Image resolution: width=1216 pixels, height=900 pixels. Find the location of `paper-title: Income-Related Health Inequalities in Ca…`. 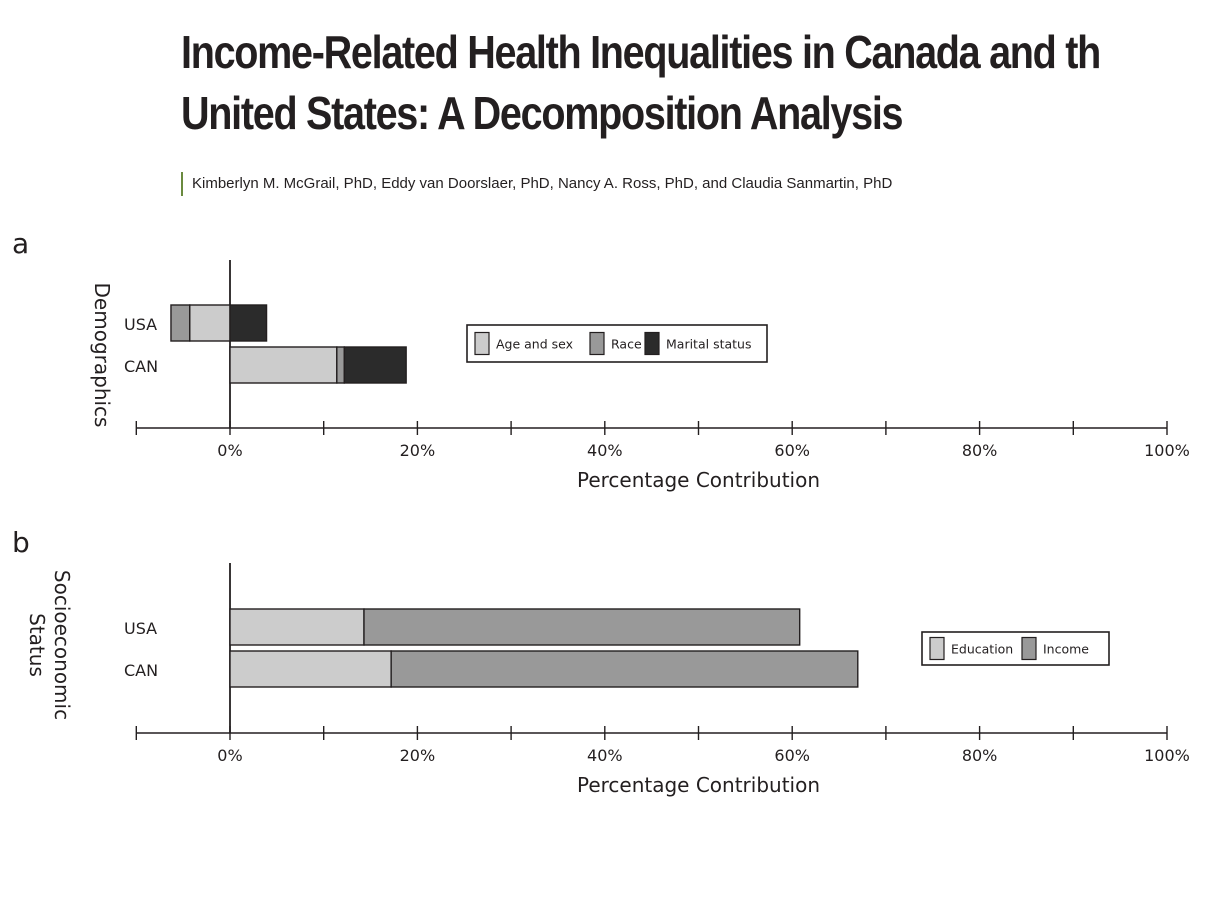

paper-title: Income-Related Health Inequalities in Ca… is located at coordinates (641, 83).